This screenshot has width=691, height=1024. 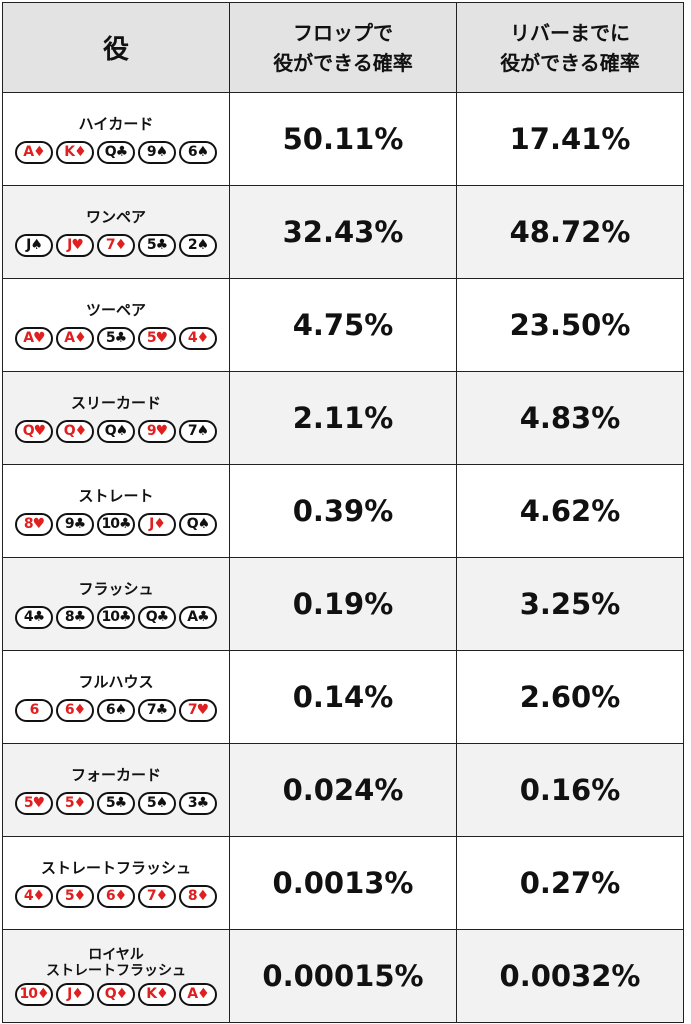 What do you see at coordinates (34, 245) in the screenshot?
I see `playing-card: J♠` at bounding box center [34, 245].